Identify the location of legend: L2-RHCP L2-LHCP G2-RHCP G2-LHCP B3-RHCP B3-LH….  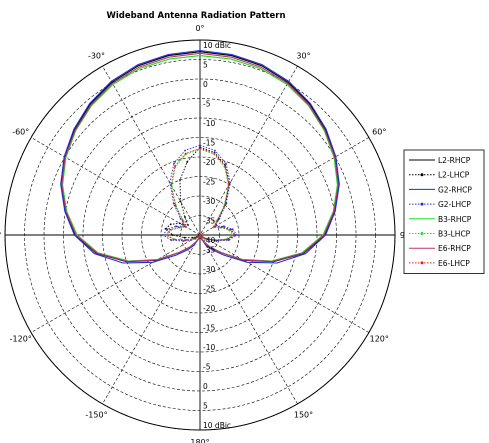
(444, 211).